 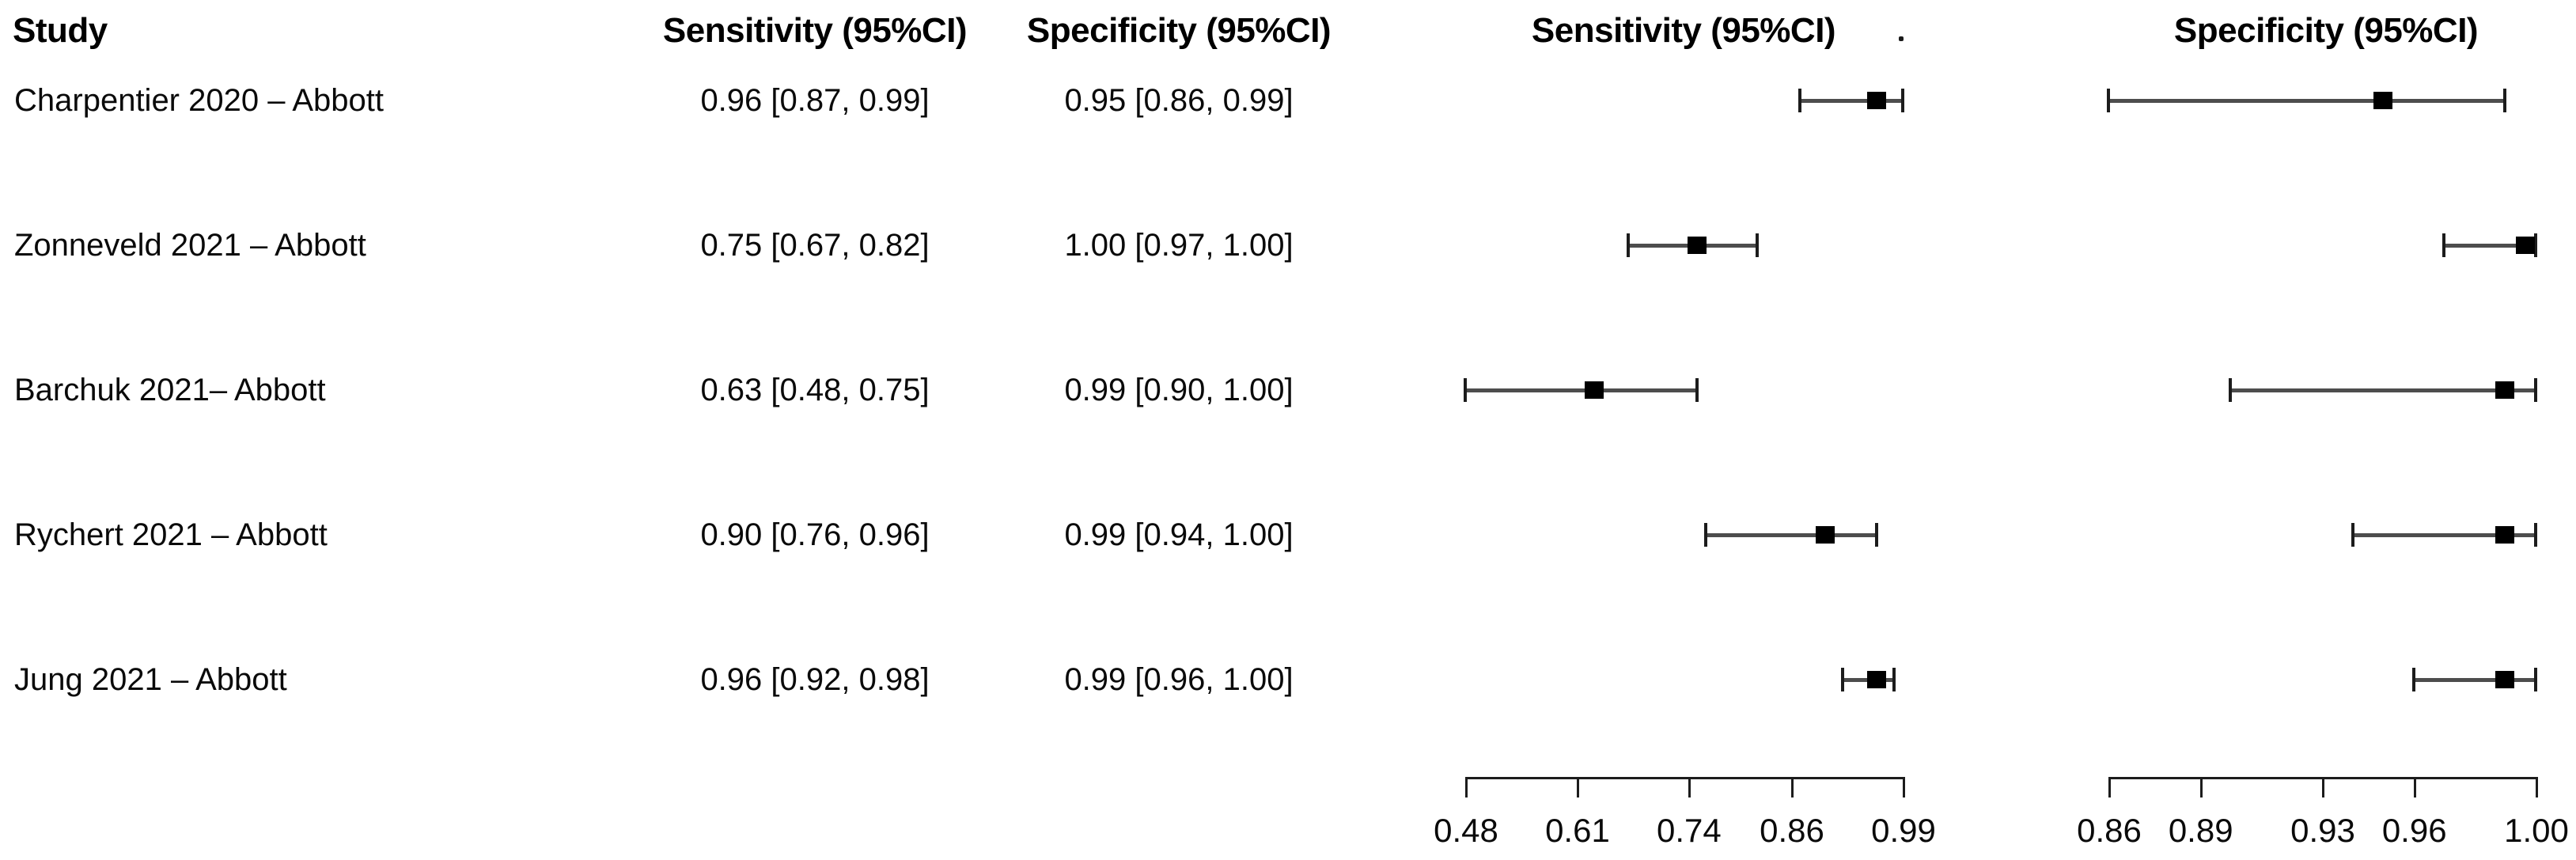 What do you see at coordinates (815, 100) in the screenshot?
I see `sensitivity-value: 0.96 [0.87, 0.99]` at bounding box center [815, 100].